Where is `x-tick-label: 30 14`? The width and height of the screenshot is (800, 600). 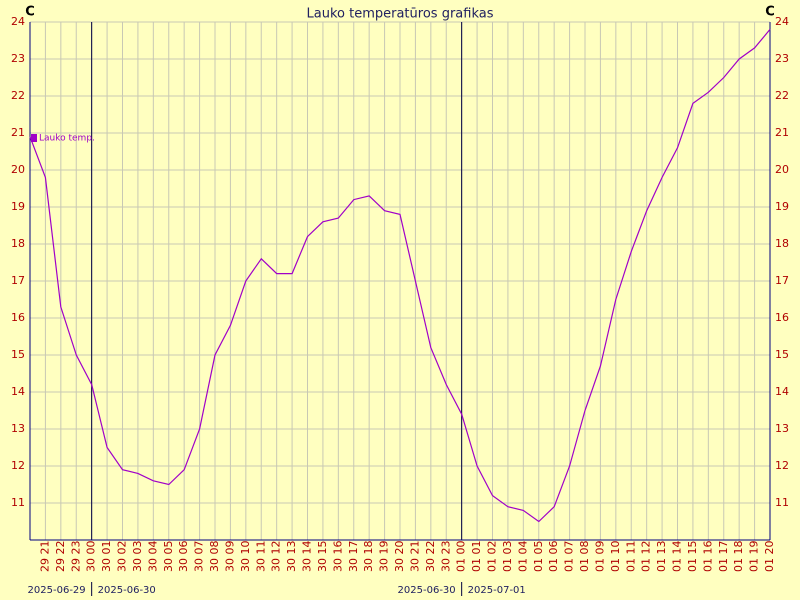
x-tick-label: 30 14 is located at coordinates (307, 557).